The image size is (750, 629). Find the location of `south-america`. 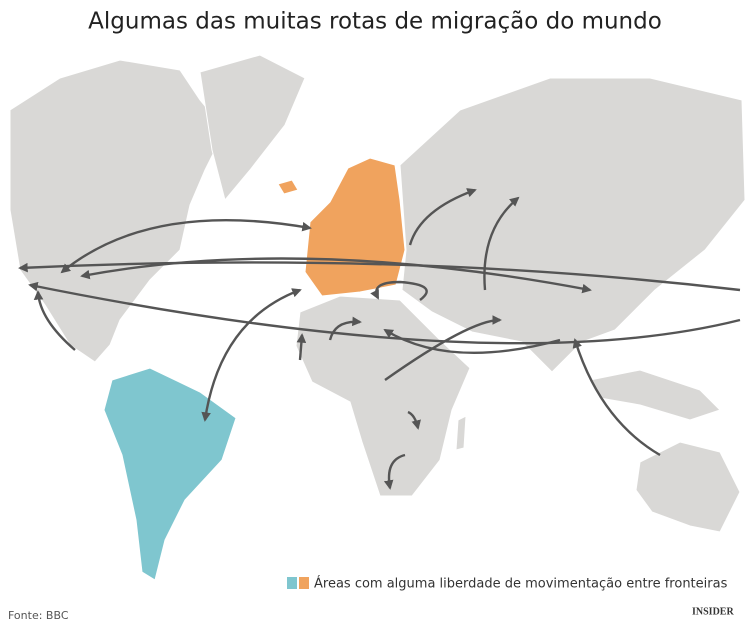

south-america is located at coordinates (170, 474).